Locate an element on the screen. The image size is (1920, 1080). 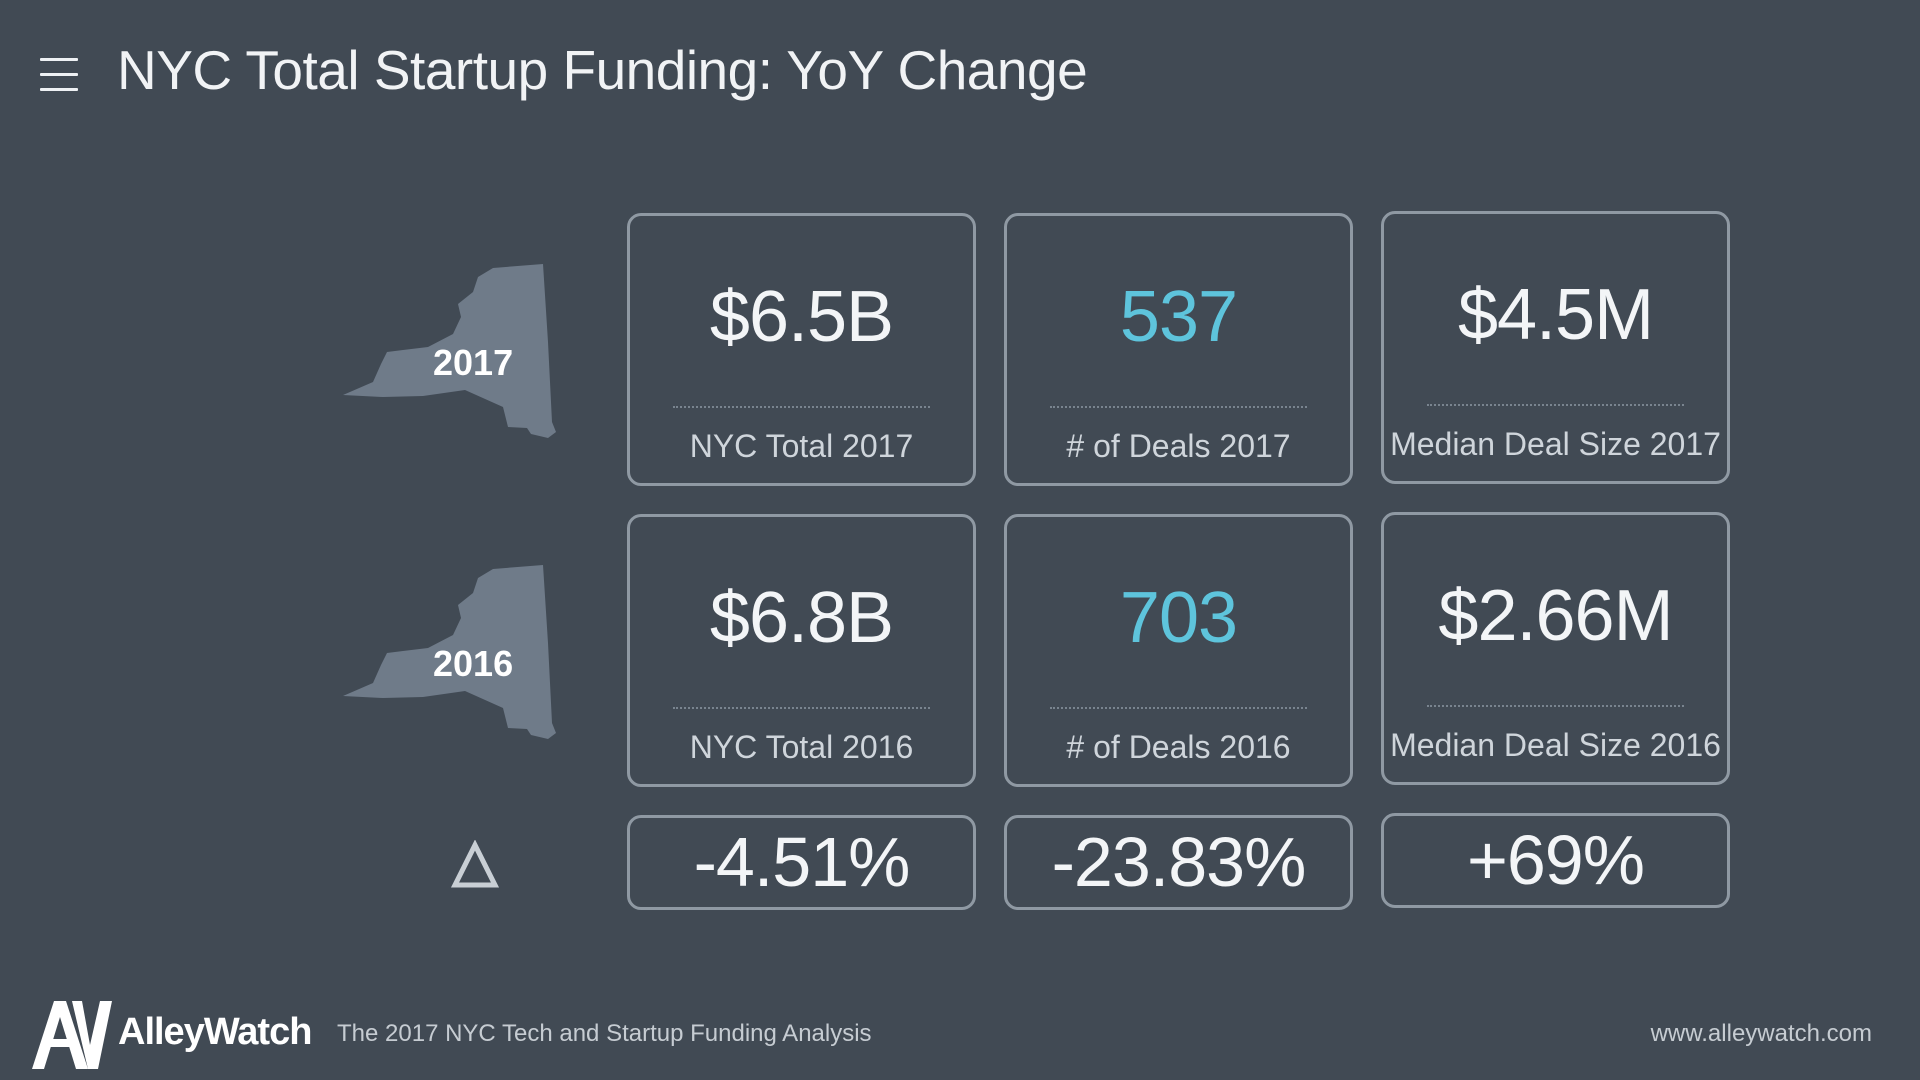
delta-card-deals: -23.83% is located at coordinates (1178, 862).